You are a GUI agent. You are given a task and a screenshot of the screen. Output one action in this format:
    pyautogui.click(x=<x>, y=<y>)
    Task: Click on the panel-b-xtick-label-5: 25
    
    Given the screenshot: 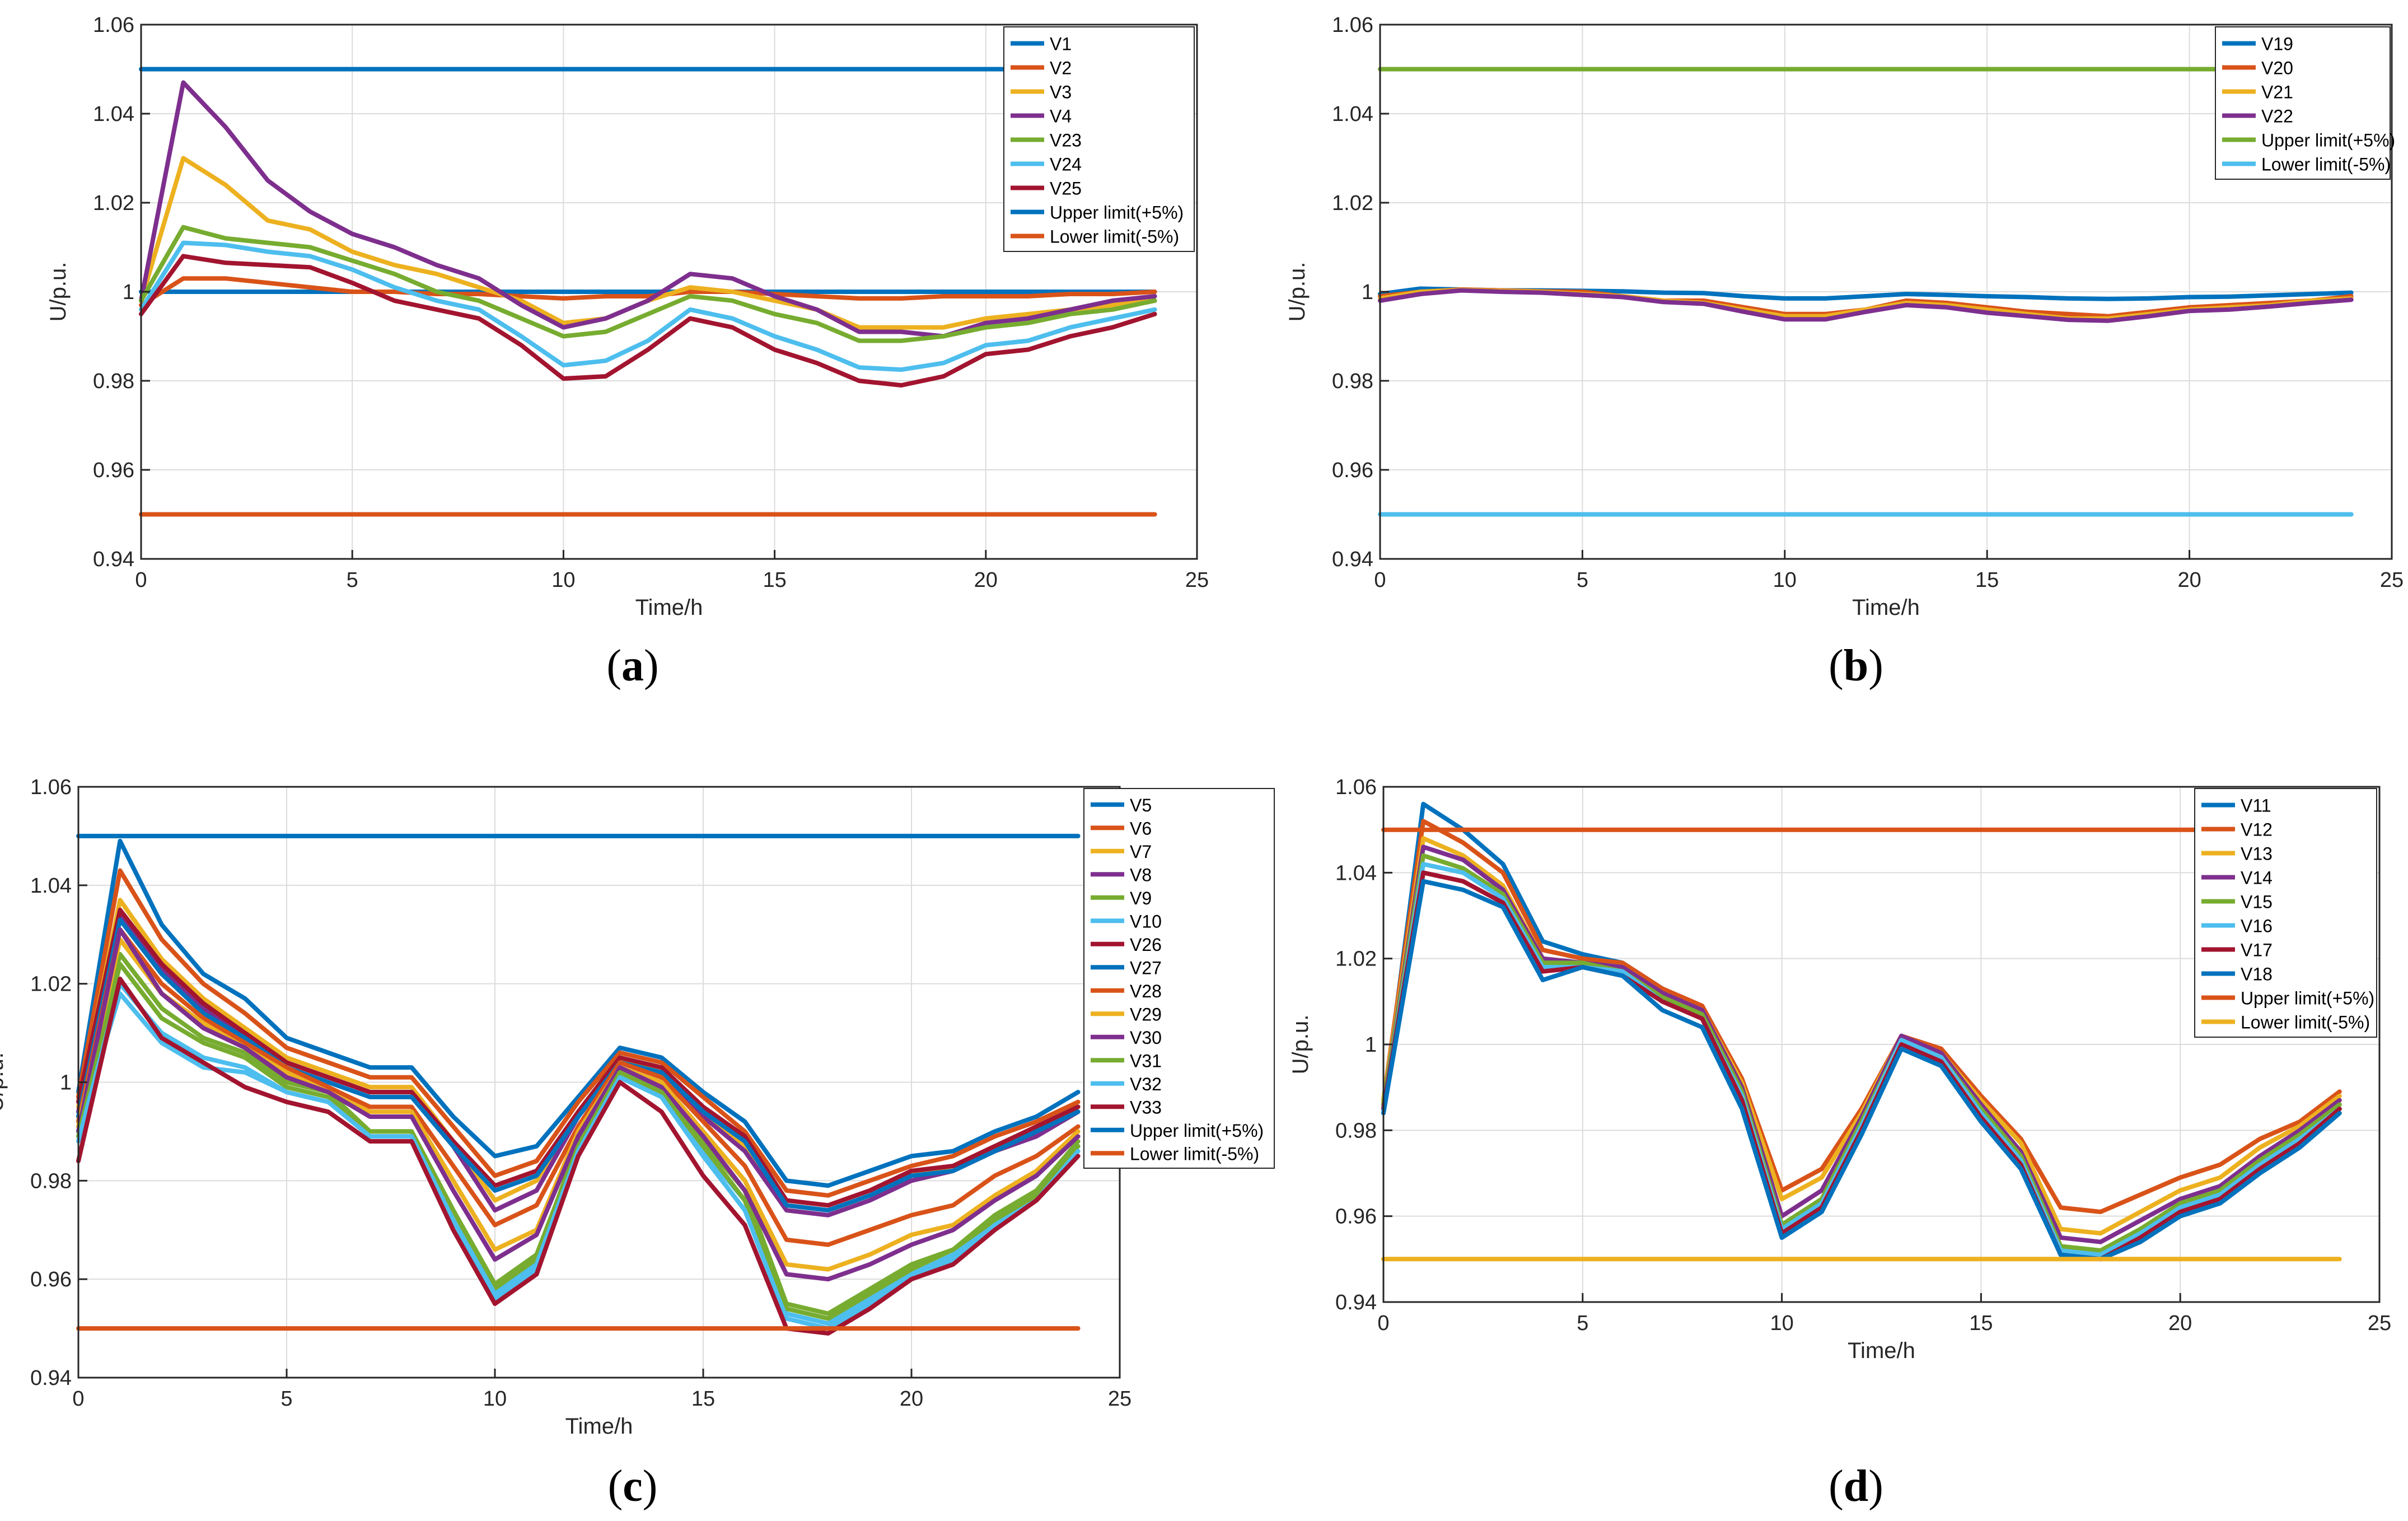 What is the action you would take?
    pyautogui.click(x=2392, y=580)
    